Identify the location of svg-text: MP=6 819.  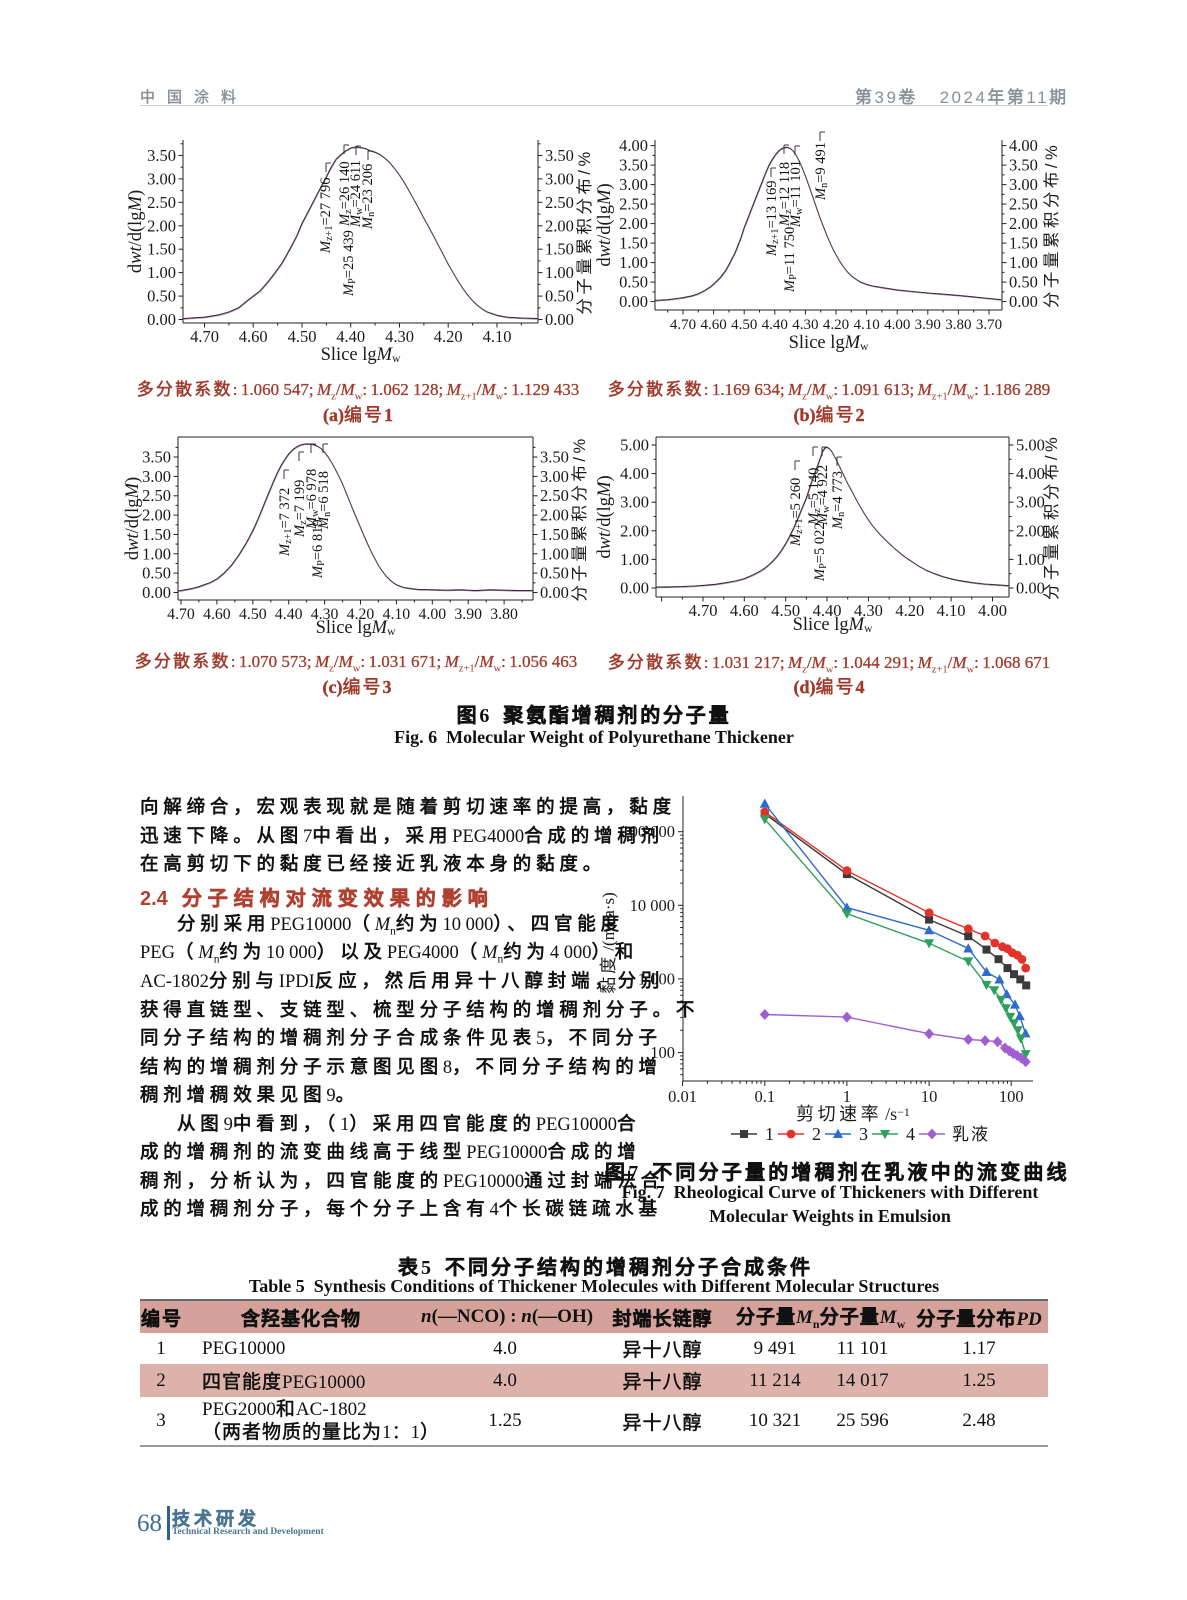
(318, 549).